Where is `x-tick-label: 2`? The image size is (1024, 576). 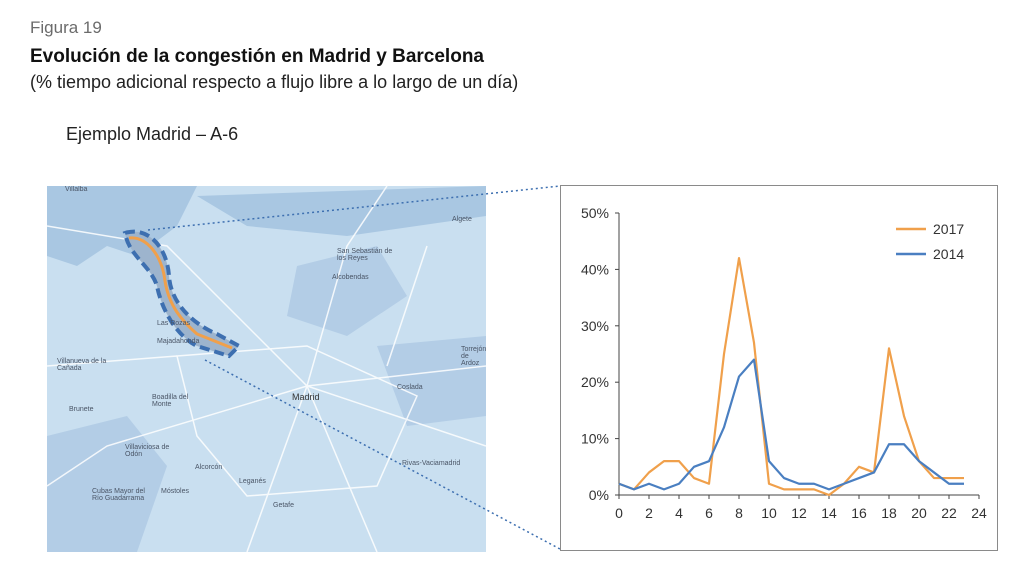 x-tick-label: 2 is located at coordinates (649, 513).